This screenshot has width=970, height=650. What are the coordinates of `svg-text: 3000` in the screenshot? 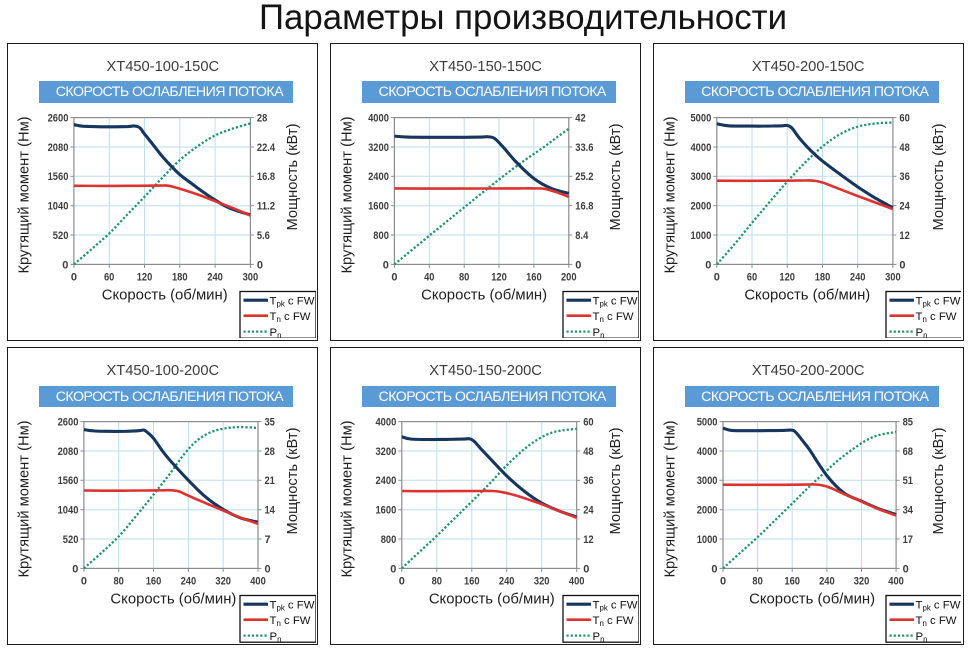 It's located at (706, 482).